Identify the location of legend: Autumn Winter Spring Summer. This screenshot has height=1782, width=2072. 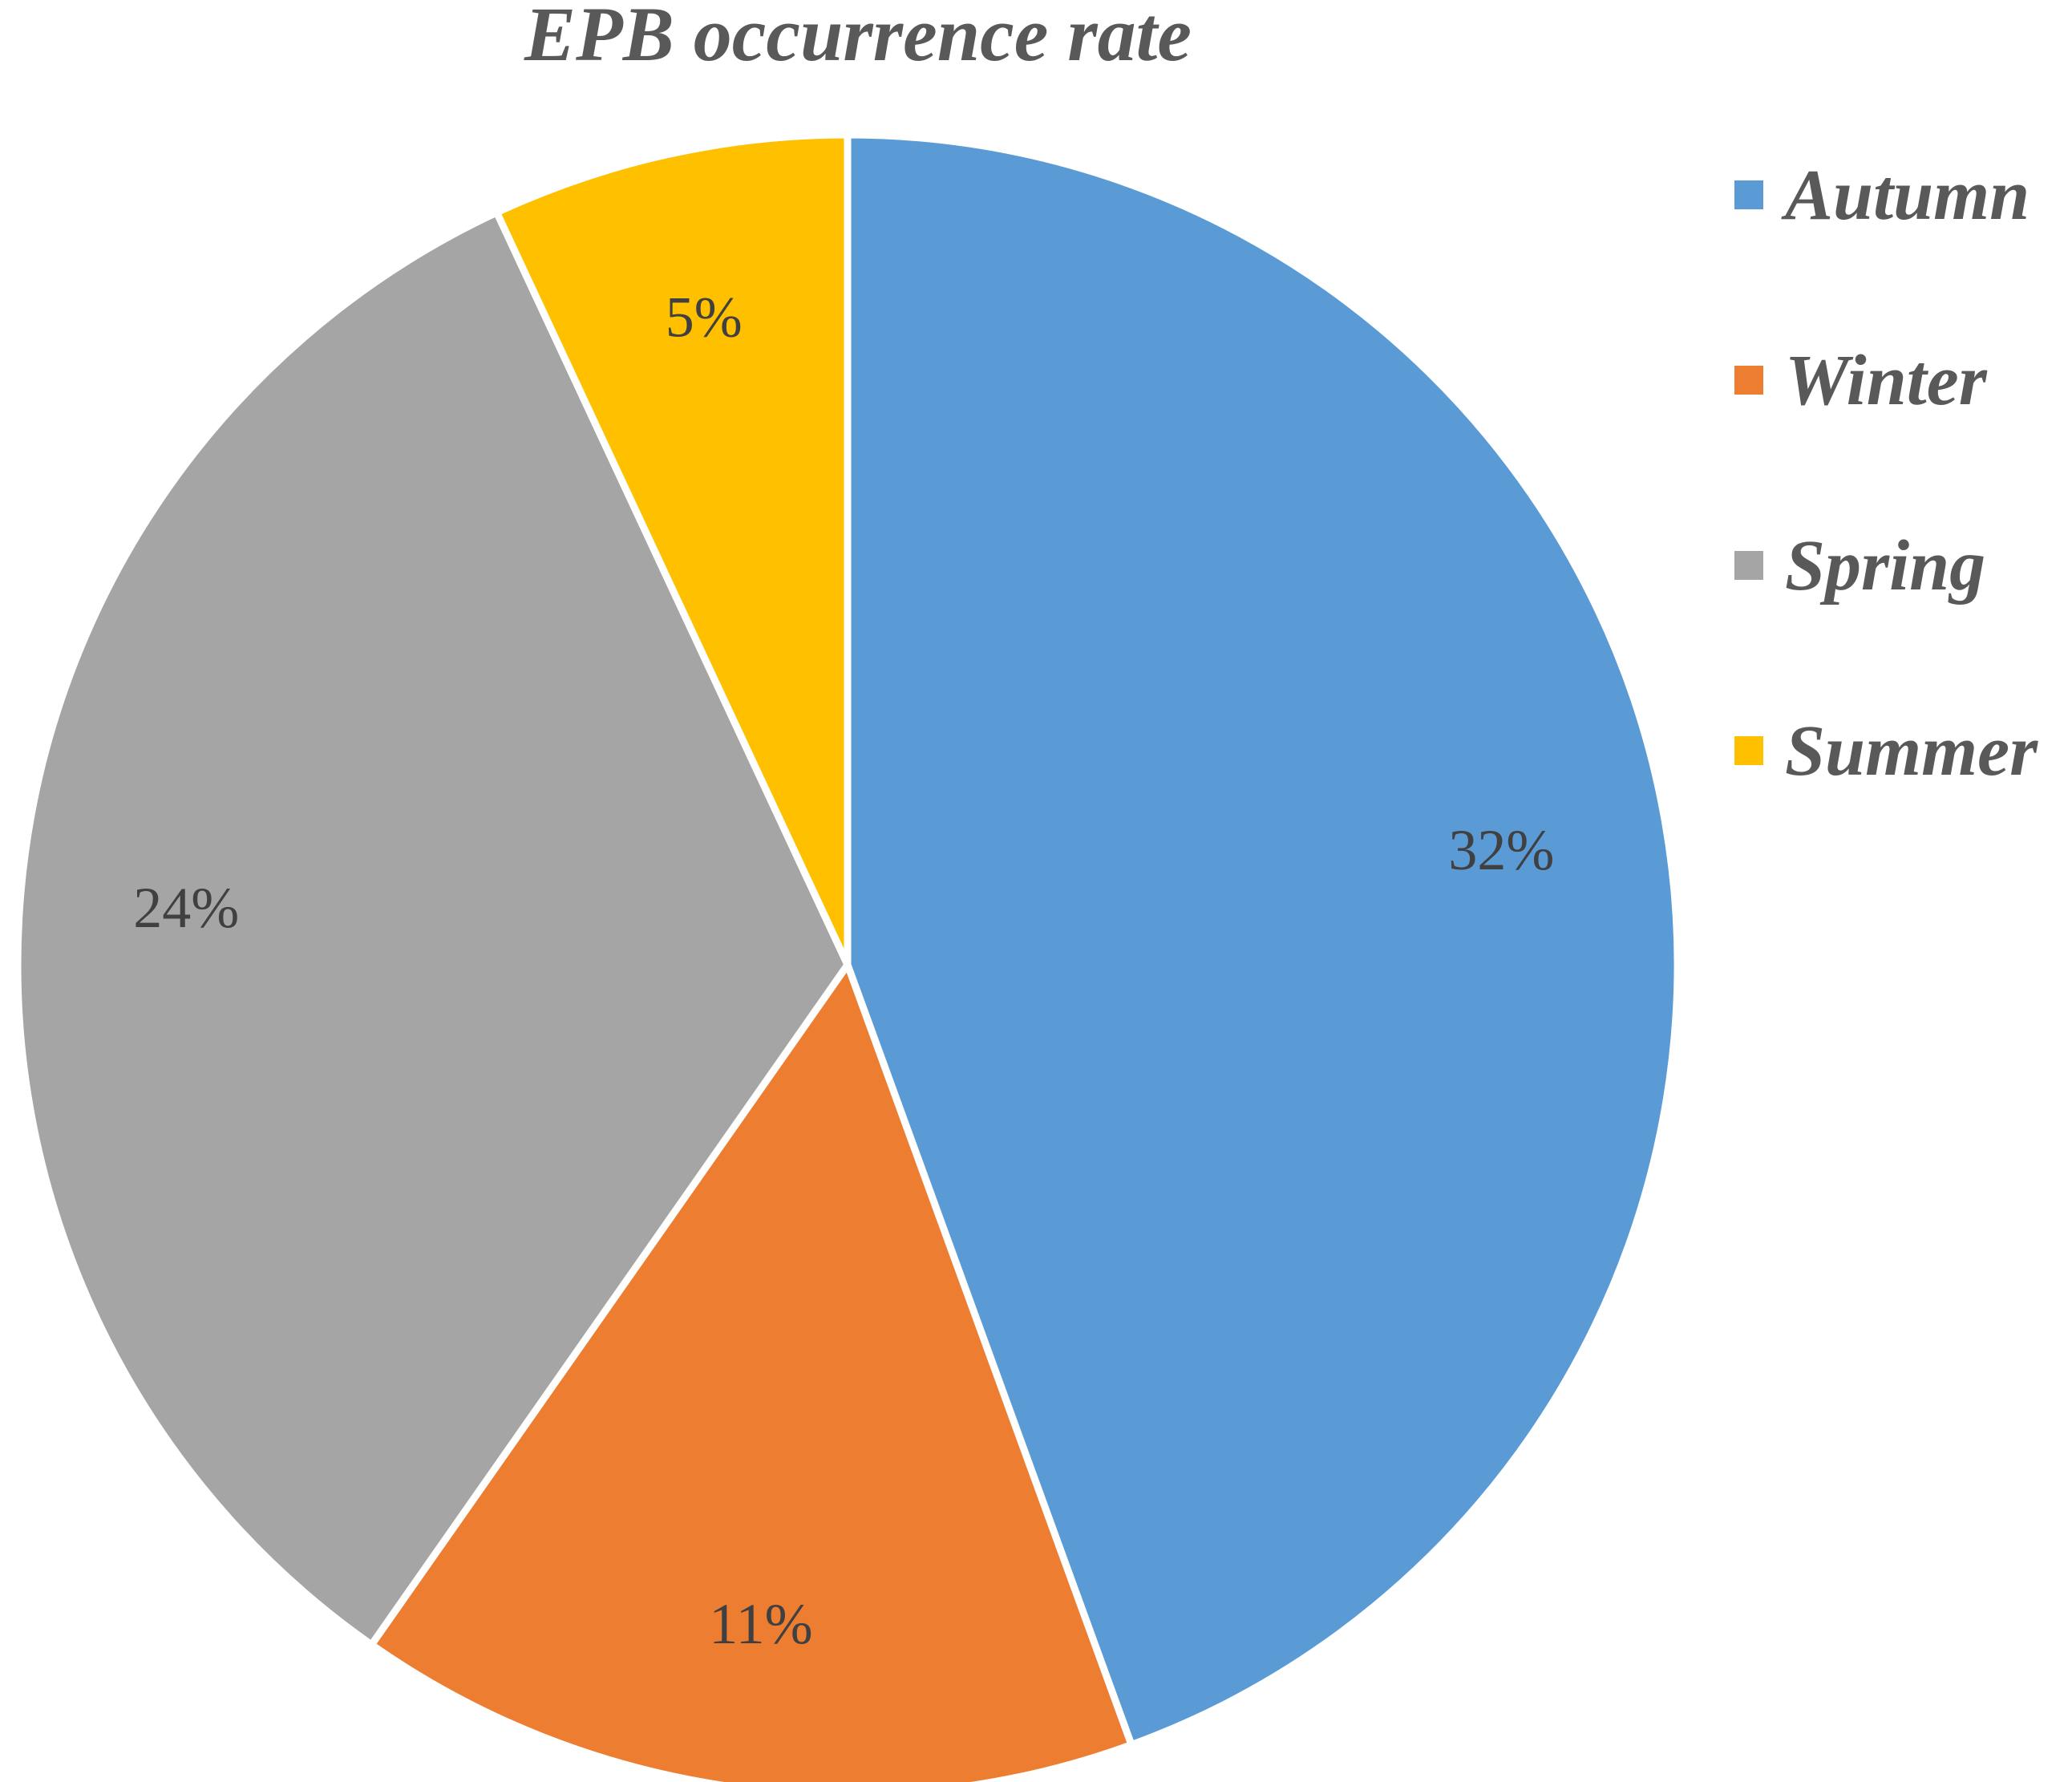
(1886, 474).